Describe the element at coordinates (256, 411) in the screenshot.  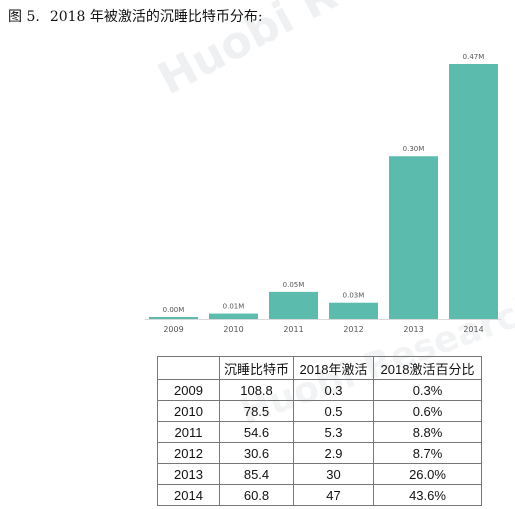
I see `table-cell: 78.5` at that location.